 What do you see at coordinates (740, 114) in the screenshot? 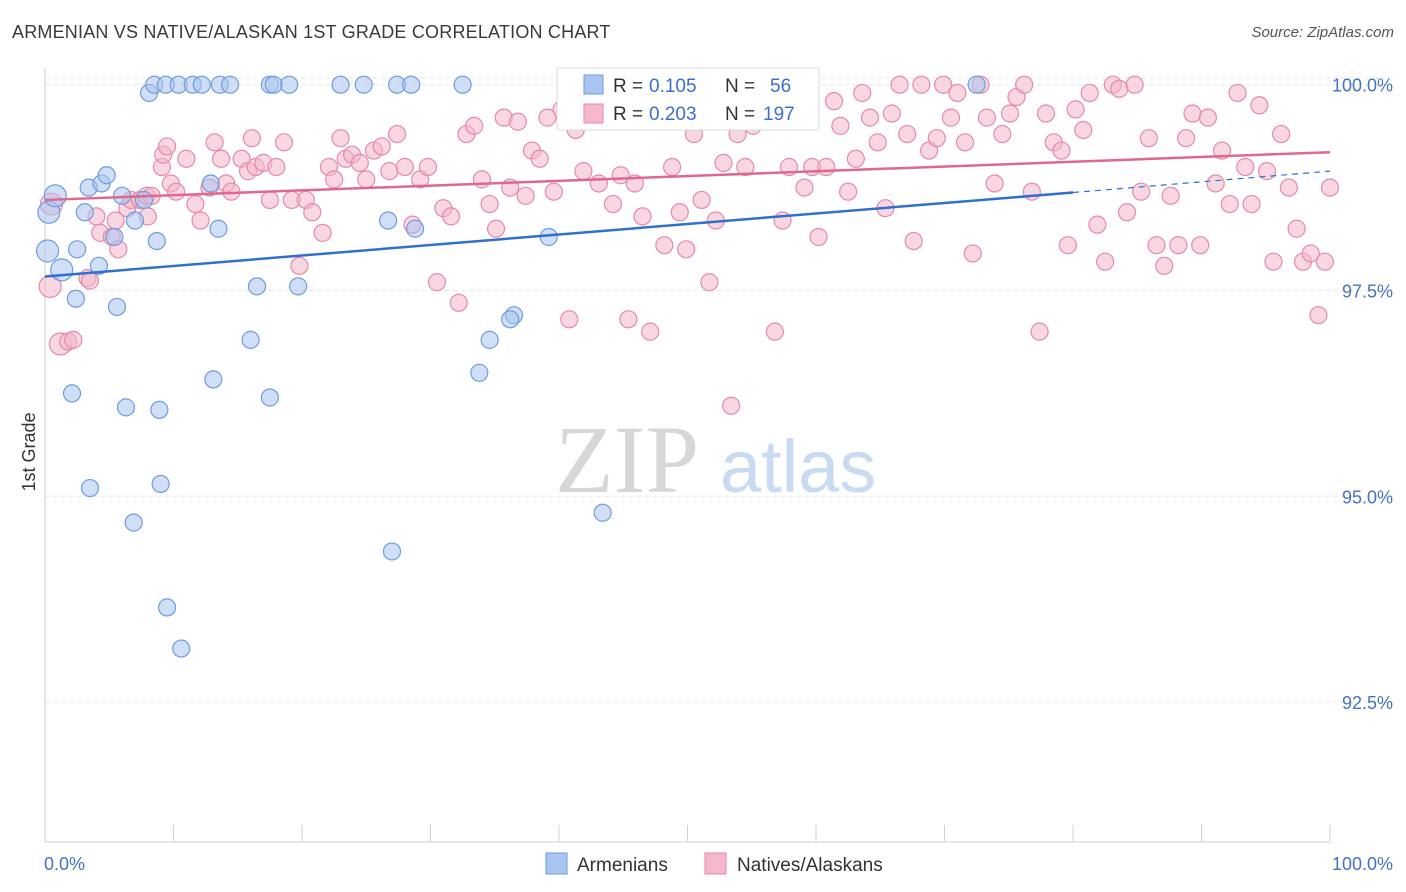
I see `legend-n-label-2: N =` at bounding box center [740, 114].